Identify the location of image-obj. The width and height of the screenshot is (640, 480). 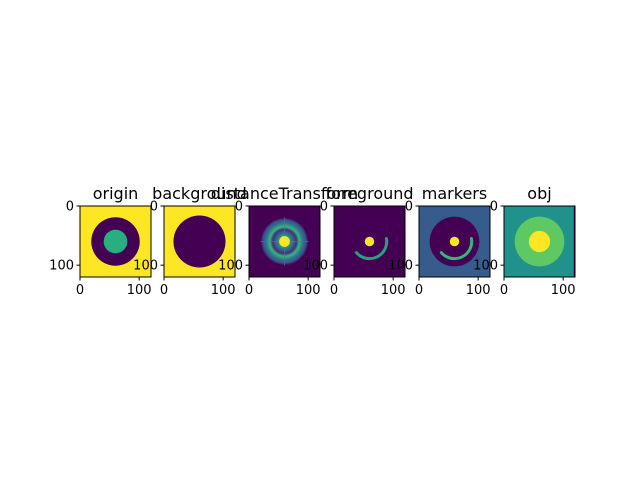
(539, 241).